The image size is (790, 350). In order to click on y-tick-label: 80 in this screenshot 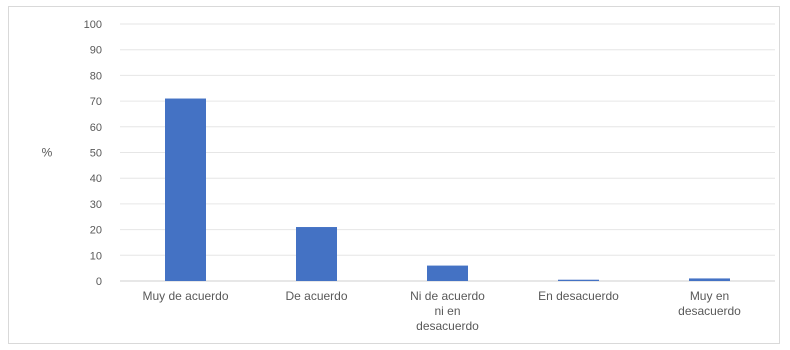, I will do `click(96, 76)`.